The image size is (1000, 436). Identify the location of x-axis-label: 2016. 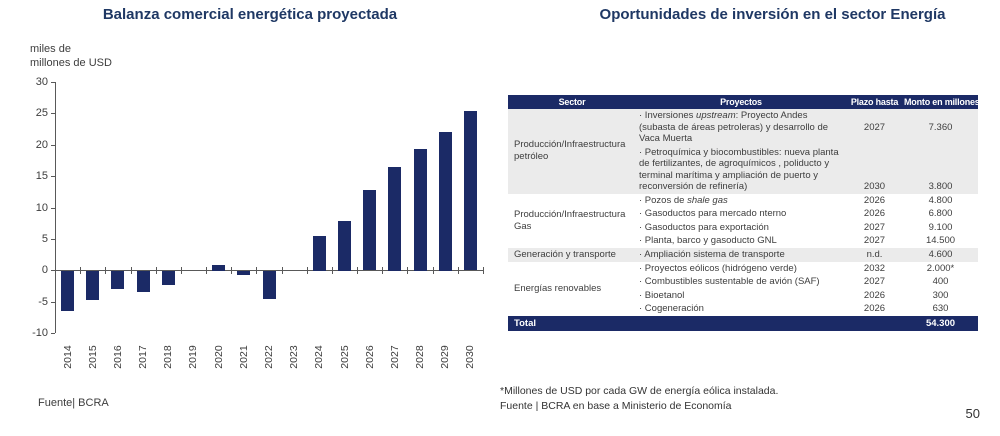
(118, 357).